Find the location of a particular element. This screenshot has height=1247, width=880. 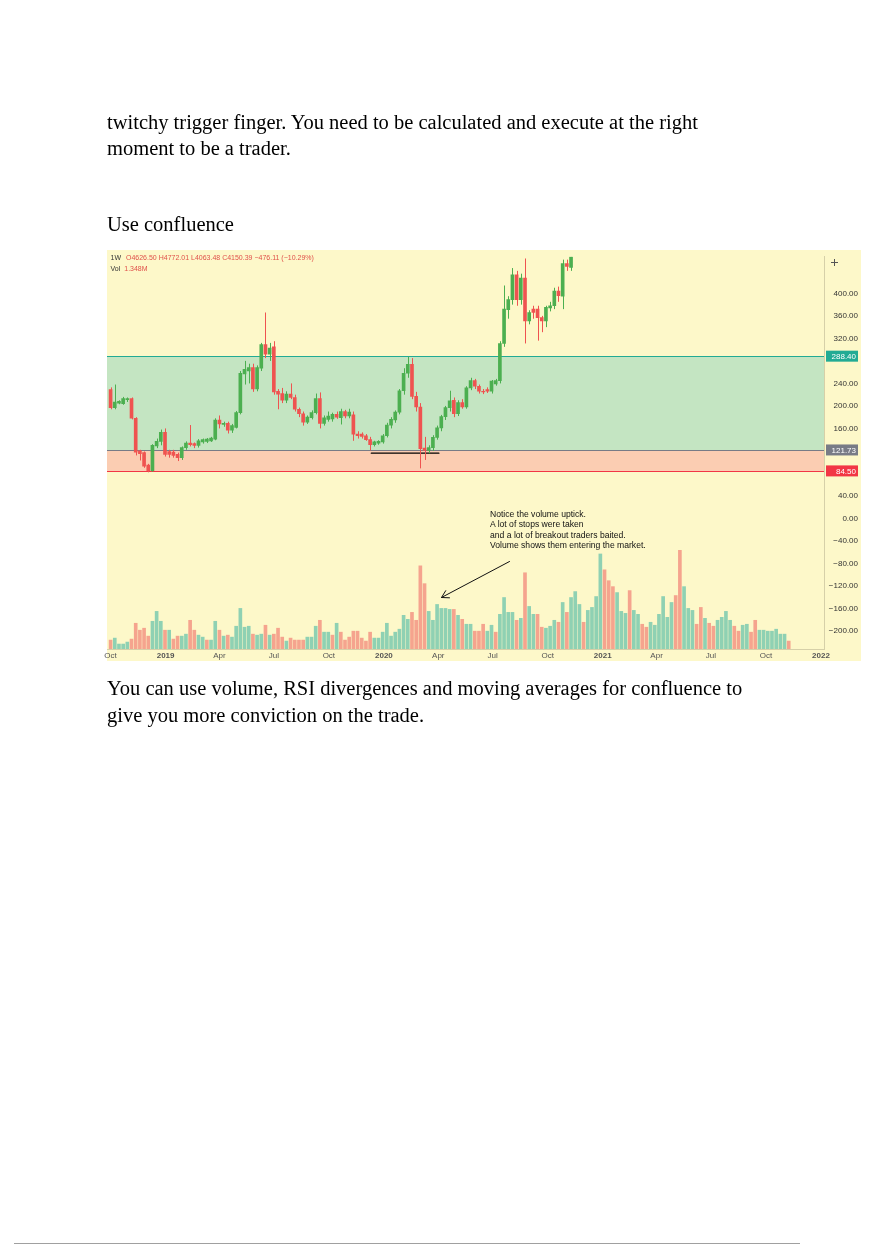

x-tick-label: 2020 is located at coordinates (383, 655).